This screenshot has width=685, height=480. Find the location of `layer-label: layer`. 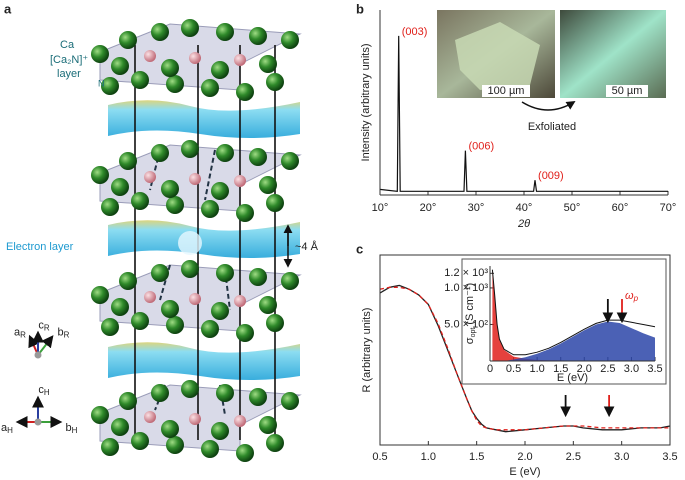

layer-label: layer is located at coordinates (69, 74).